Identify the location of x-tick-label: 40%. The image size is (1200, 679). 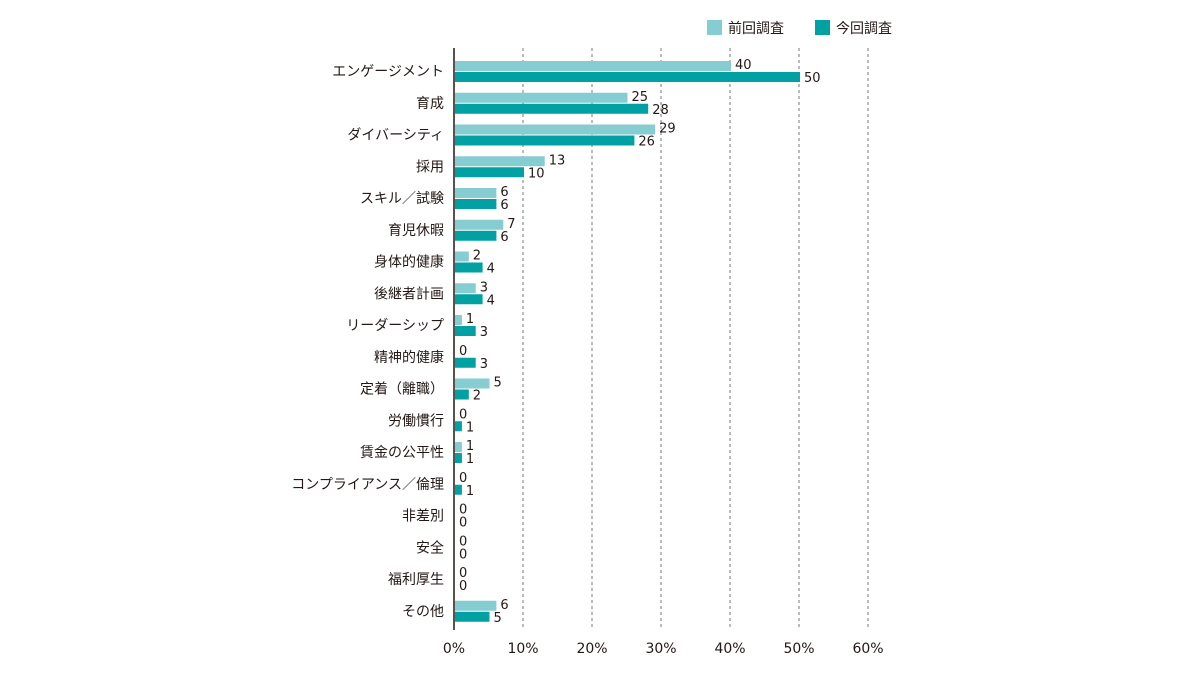
(729, 649).